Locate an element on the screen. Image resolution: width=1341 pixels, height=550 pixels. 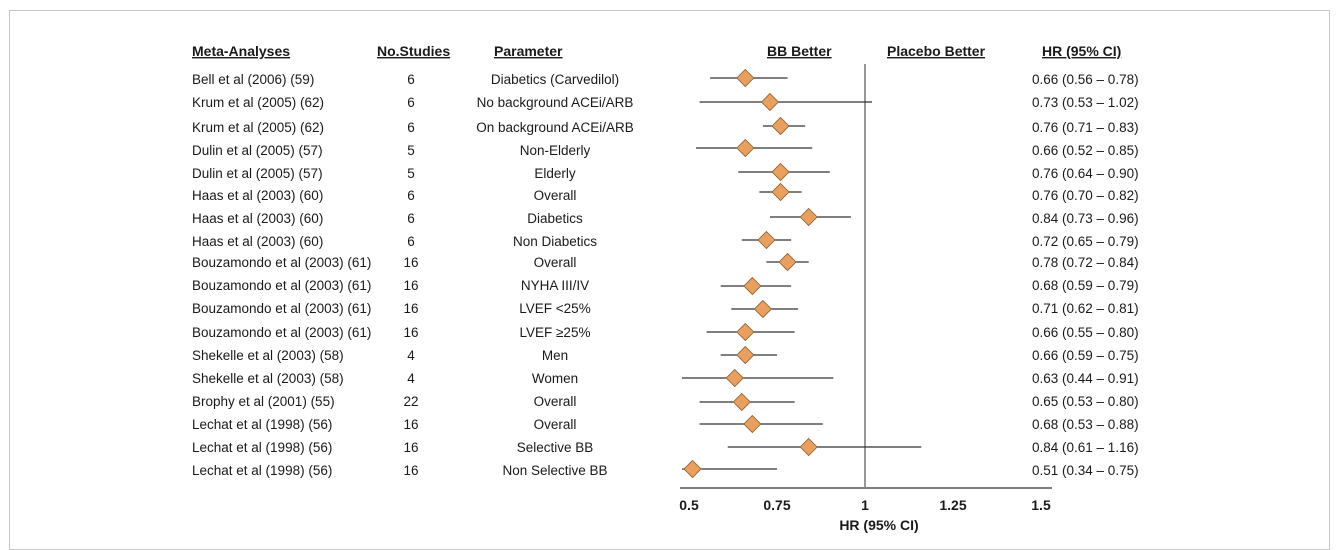
row-hr-ci: 0.65 (0.53 – 0.80) is located at coordinates (1085, 401).